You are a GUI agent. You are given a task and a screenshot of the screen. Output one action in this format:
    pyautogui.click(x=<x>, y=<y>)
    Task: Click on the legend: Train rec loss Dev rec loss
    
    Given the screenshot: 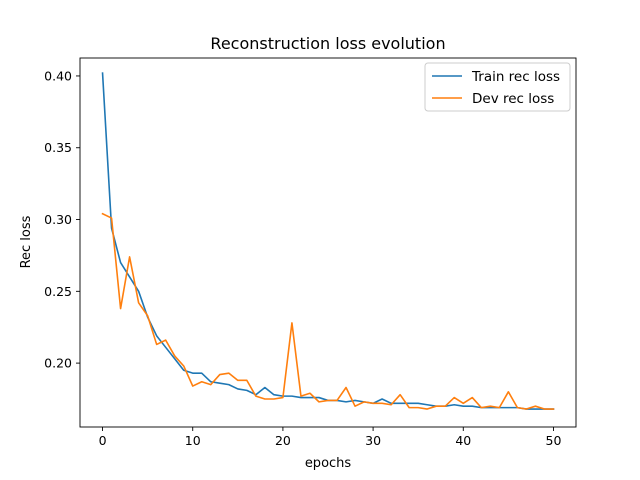 What is the action you would take?
    pyautogui.click(x=497, y=87)
    